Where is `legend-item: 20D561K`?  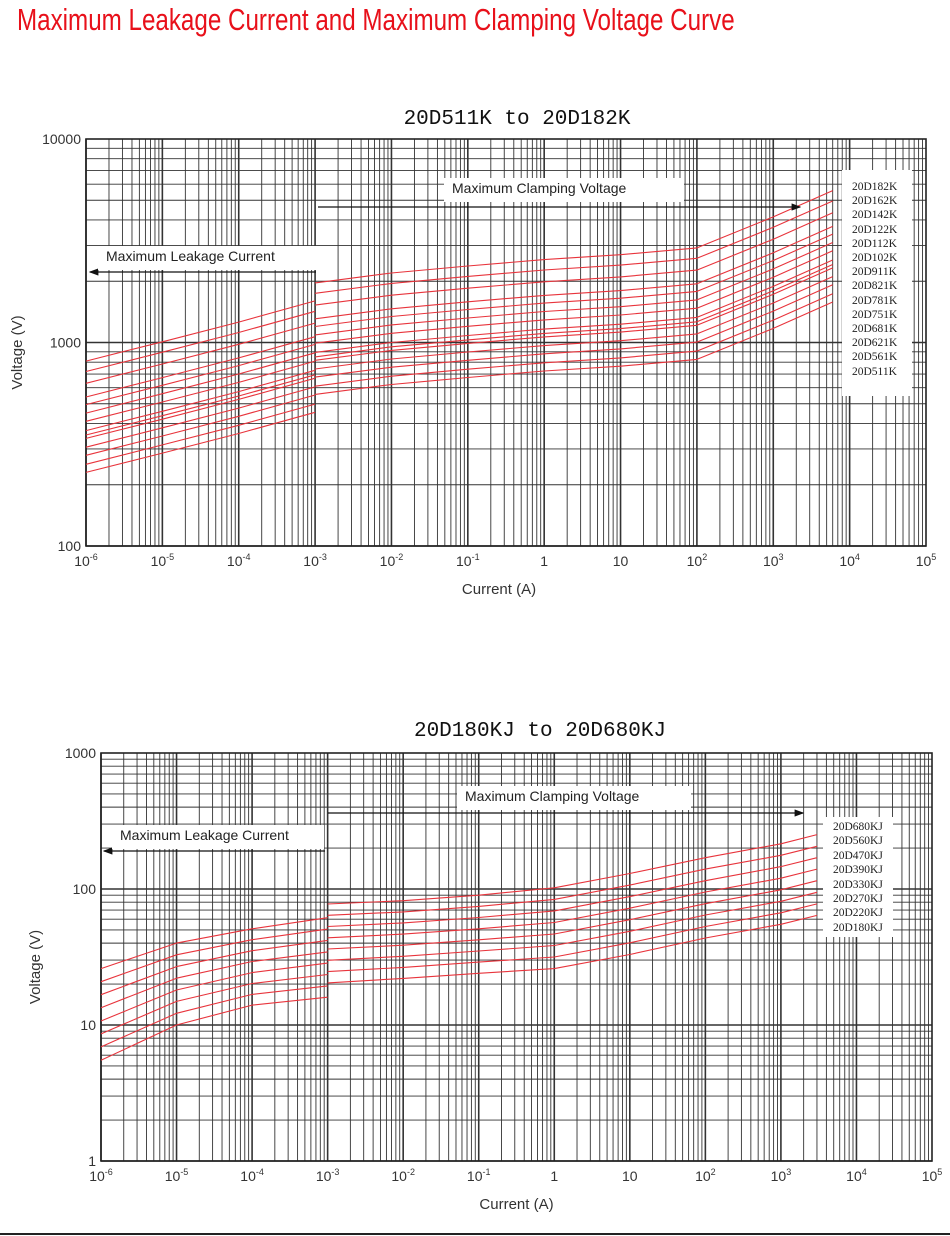
legend-item: 20D561K is located at coordinates (875, 357).